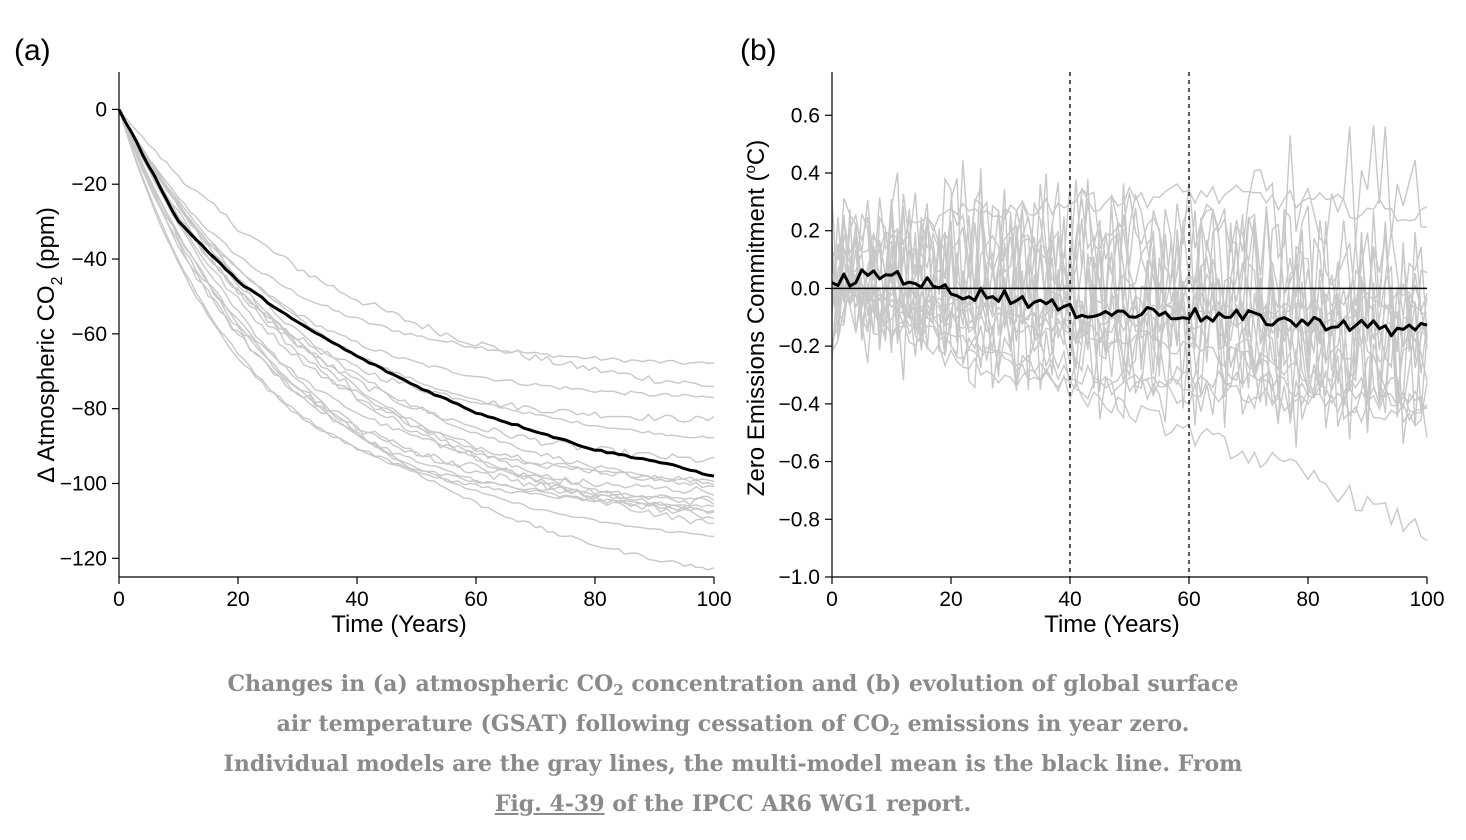 The width and height of the screenshot is (1466, 840). What do you see at coordinates (32, 50) in the screenshot?
I see `panel-a-label: (a)` at bounding box center [32, 50].